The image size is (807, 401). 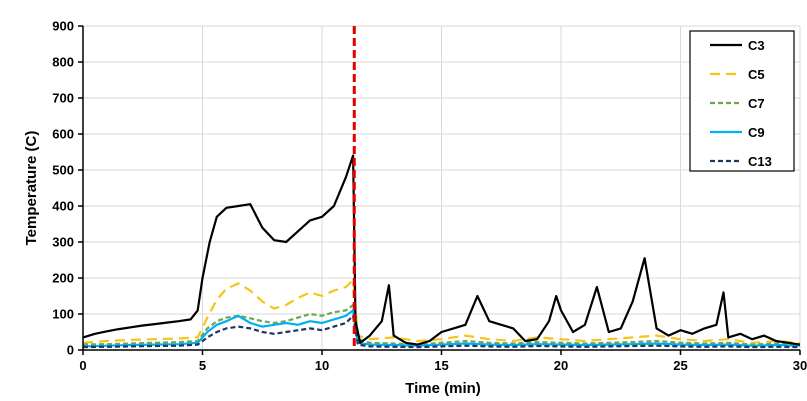 I want to click on legend-label-c3: C3, so click(x=756, y=45).